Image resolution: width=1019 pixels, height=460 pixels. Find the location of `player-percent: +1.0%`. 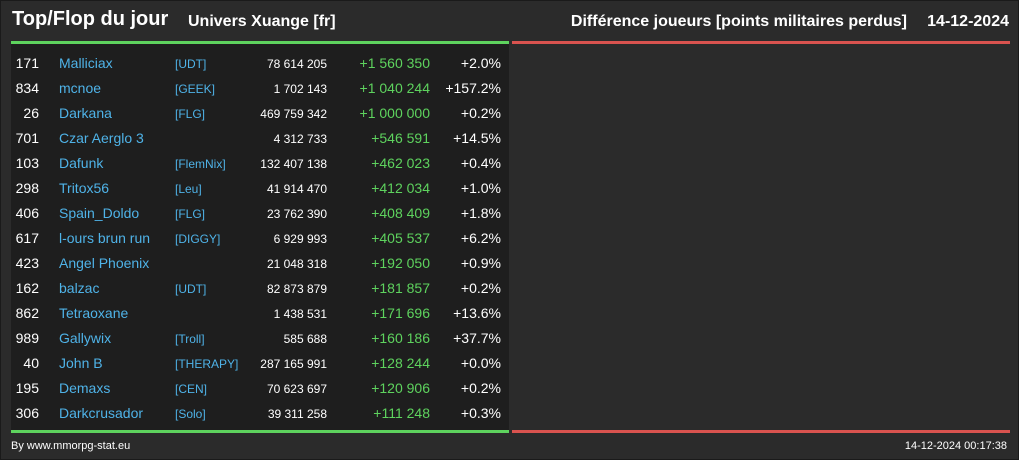

player-percent: +1.0% is located at coordinates (480, 188).